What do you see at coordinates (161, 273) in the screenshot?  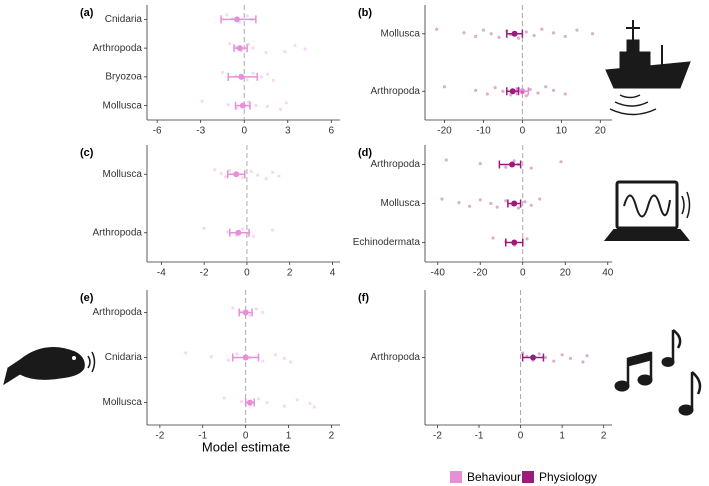 I see `x-tick-label: -4` at bounding box center [161, 273].